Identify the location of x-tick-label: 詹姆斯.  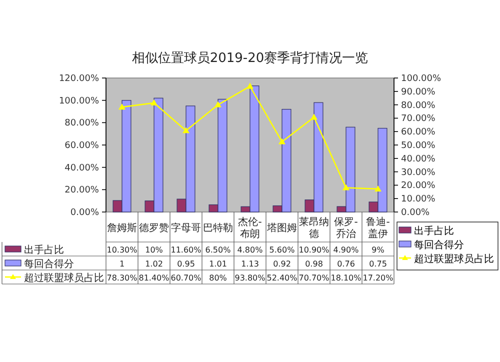
(122, 228).